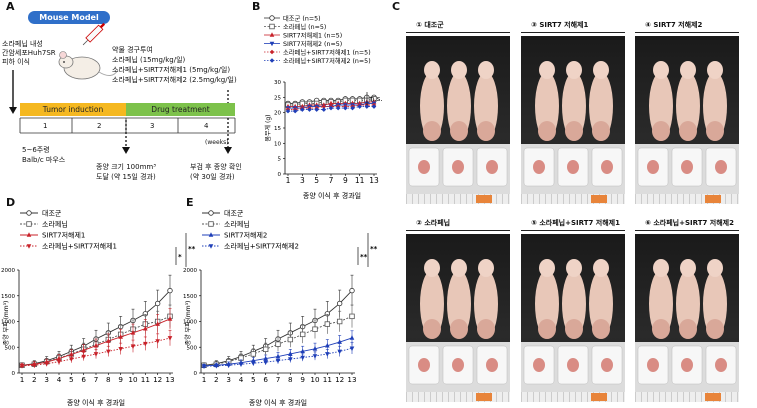  Describe the element at coordinates (674, 25) in the screenshot. I see `group-title: ④ SIRT7 저해제2` at that location.